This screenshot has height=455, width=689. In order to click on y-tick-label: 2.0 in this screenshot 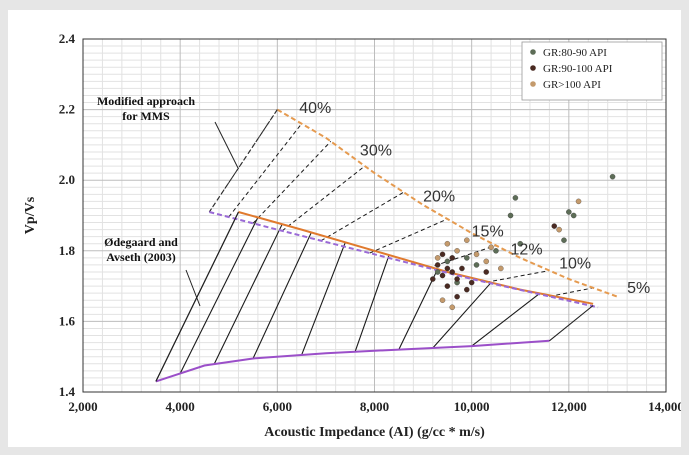, I will do `click(67, 179)`.